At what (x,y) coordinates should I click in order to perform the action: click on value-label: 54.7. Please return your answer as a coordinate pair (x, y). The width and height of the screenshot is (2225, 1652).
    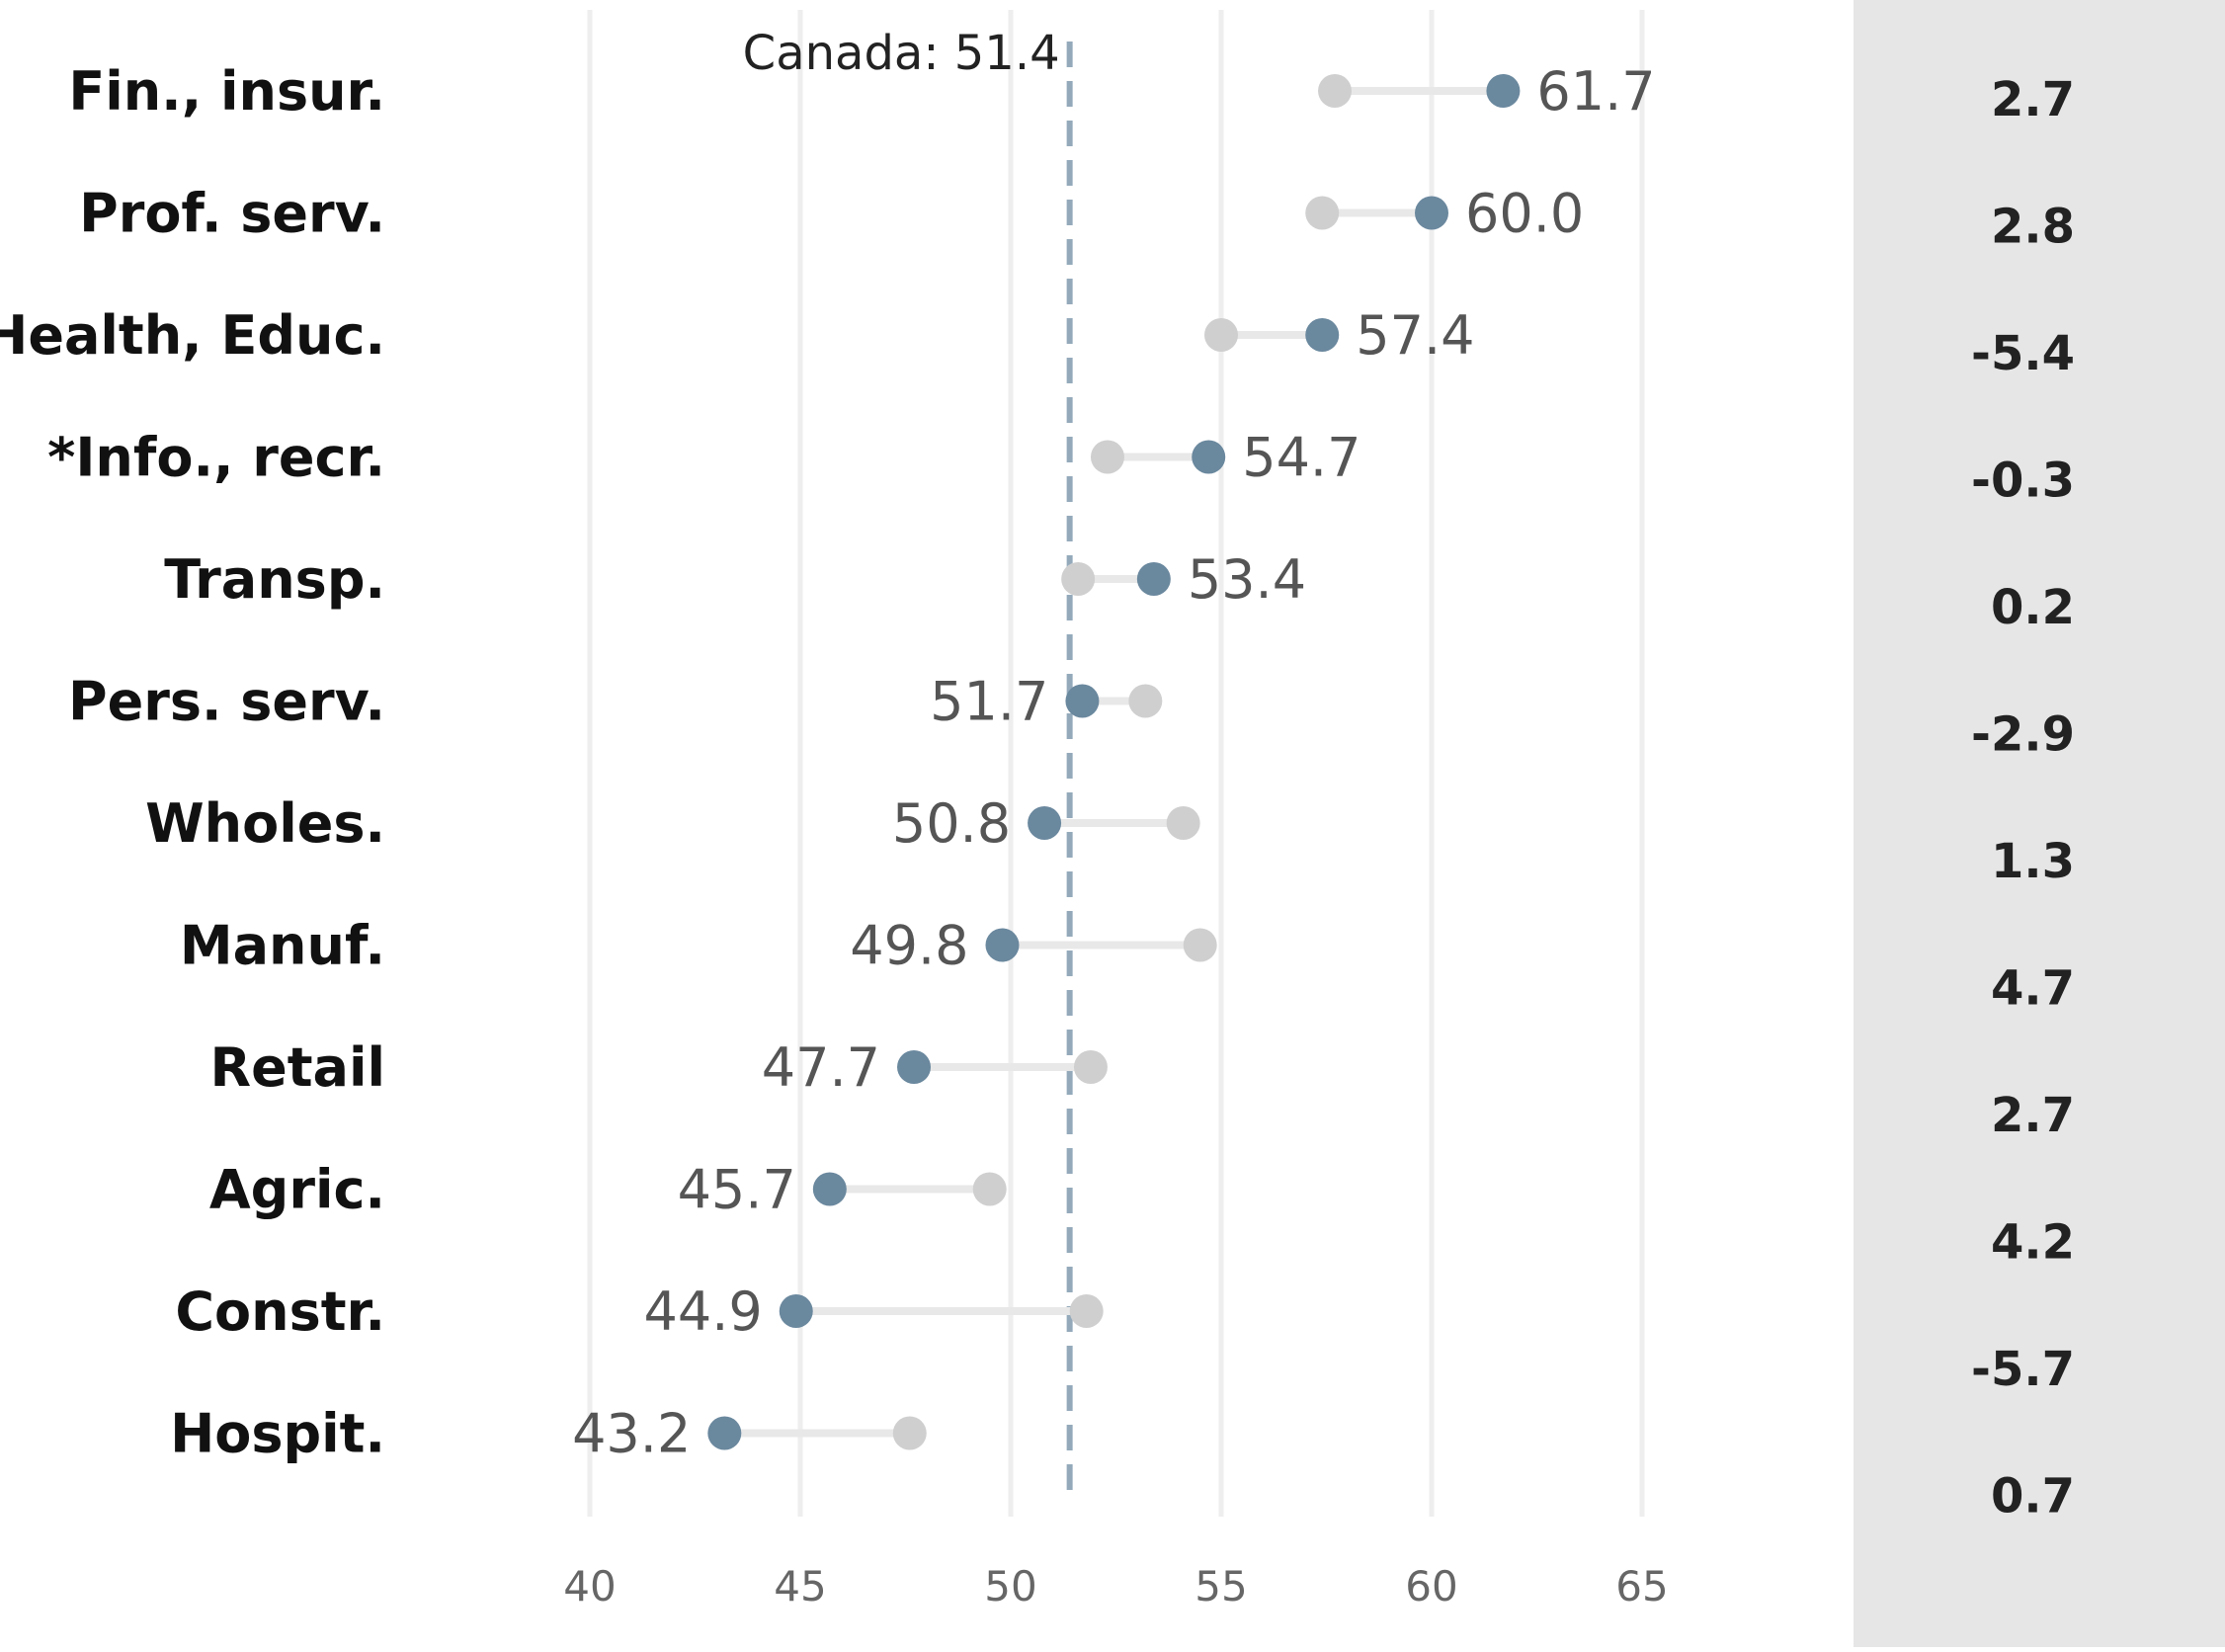
    Looking at the image, I should click on (1301, 458).